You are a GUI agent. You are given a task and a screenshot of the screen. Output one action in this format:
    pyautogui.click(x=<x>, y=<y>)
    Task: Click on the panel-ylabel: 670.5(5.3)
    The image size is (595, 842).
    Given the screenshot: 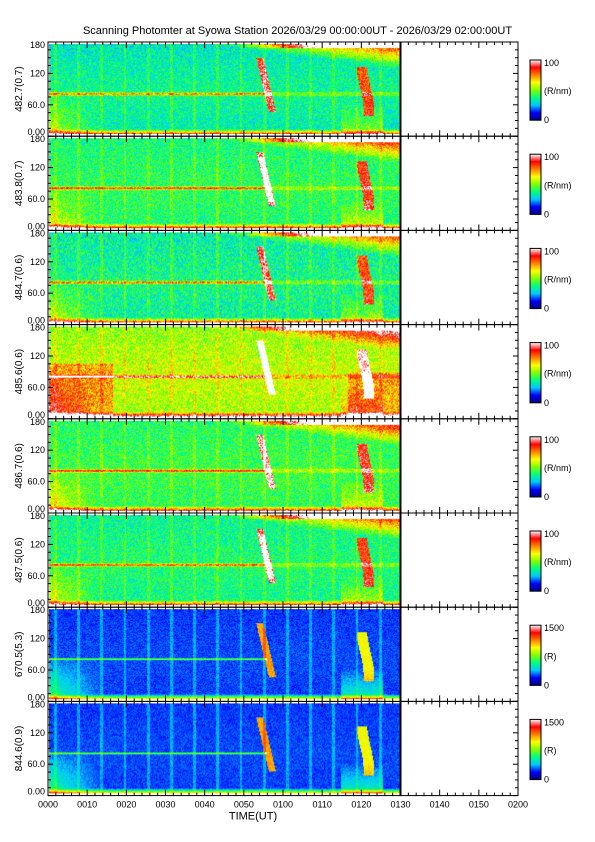 What is the action you would take?
    pyautogui.click(x=19, y=655)
    